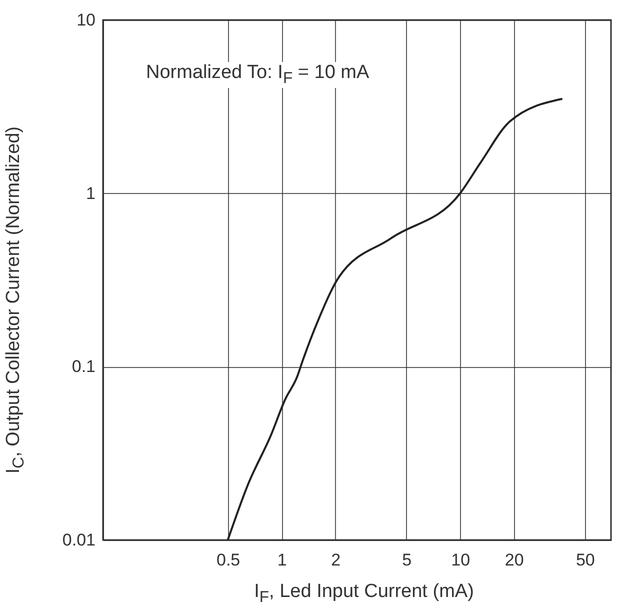  What do you see at coordinates (514, 560) in the screenshot?
I see `x-tick-label: 20` at bounding box center [514, 560].